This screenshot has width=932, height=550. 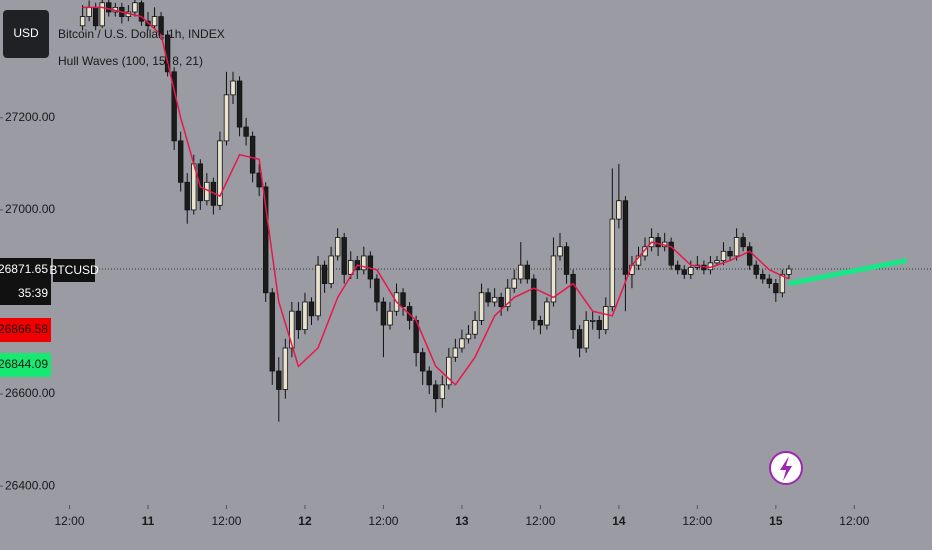 What do you see at coordinates (30, 393) in the screenshot?
I see `y-tick-label: 26600.00` at bounding box center [30, 393].